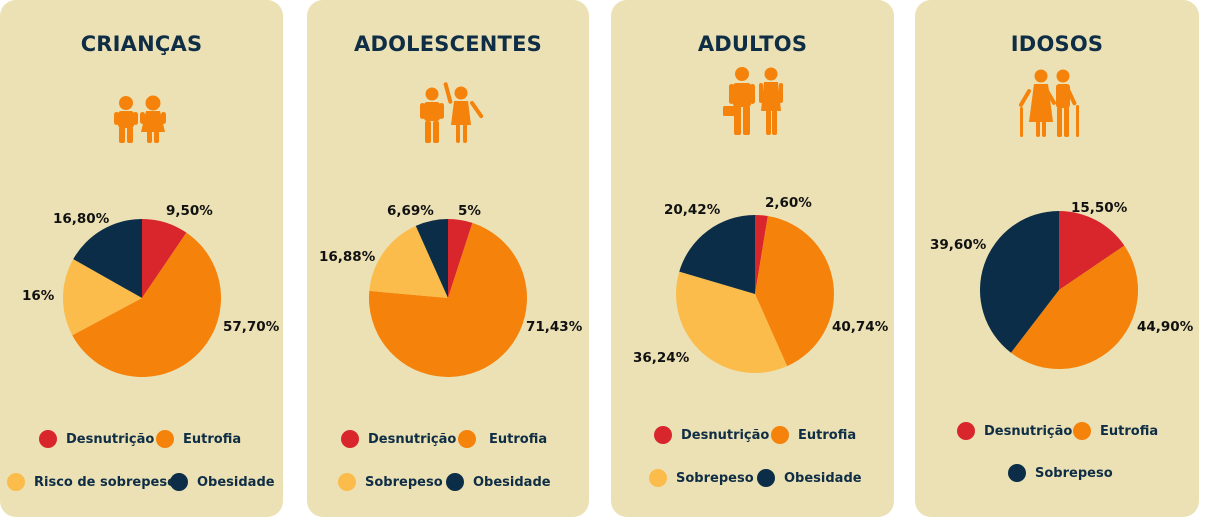  I want to click on legend-item-risco-de-sobrepeso: Risco de sobrepeso, so click(91, 482).